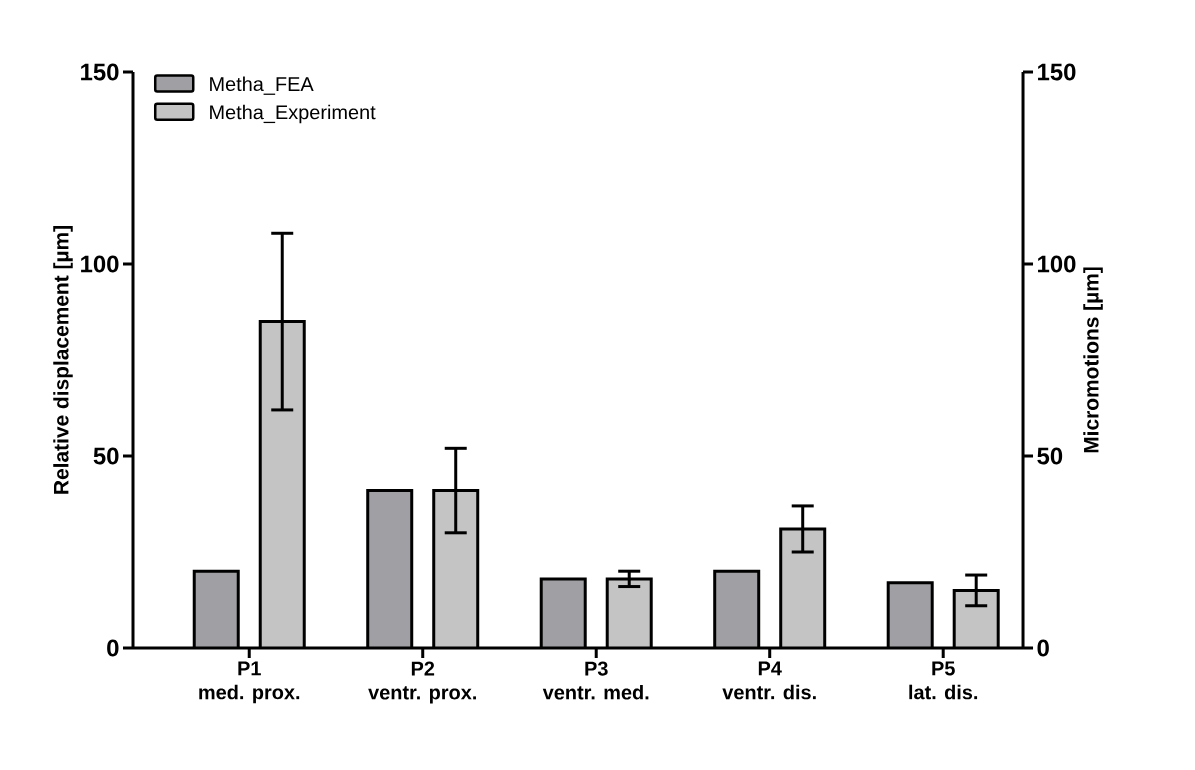  Describe the element at coordinates (1043, 648) in the screenshot. I see `y2-tick-label: 0` at that location.